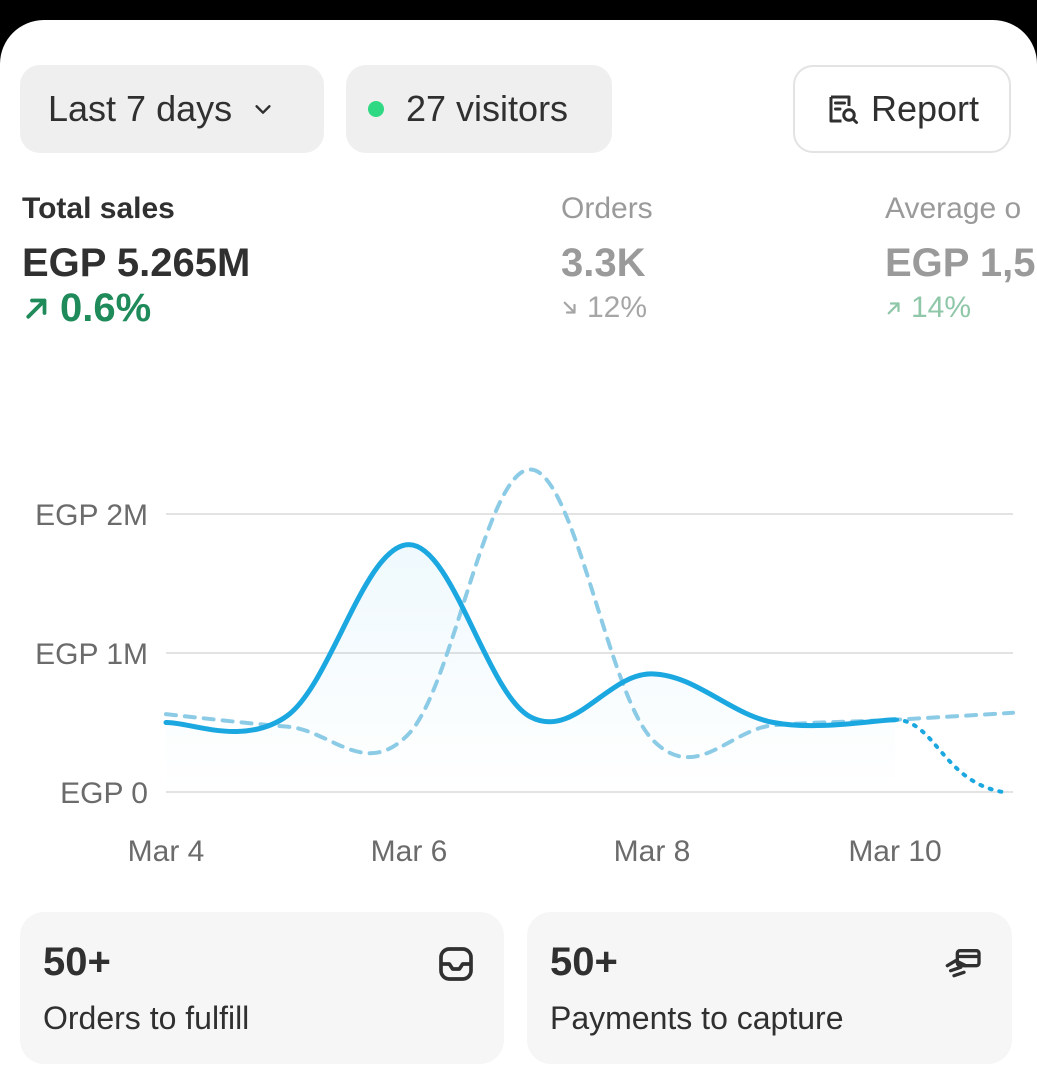 The image size is (1037, 1077). I want to click on metric-delta: 0.6%, so click(136, 308).